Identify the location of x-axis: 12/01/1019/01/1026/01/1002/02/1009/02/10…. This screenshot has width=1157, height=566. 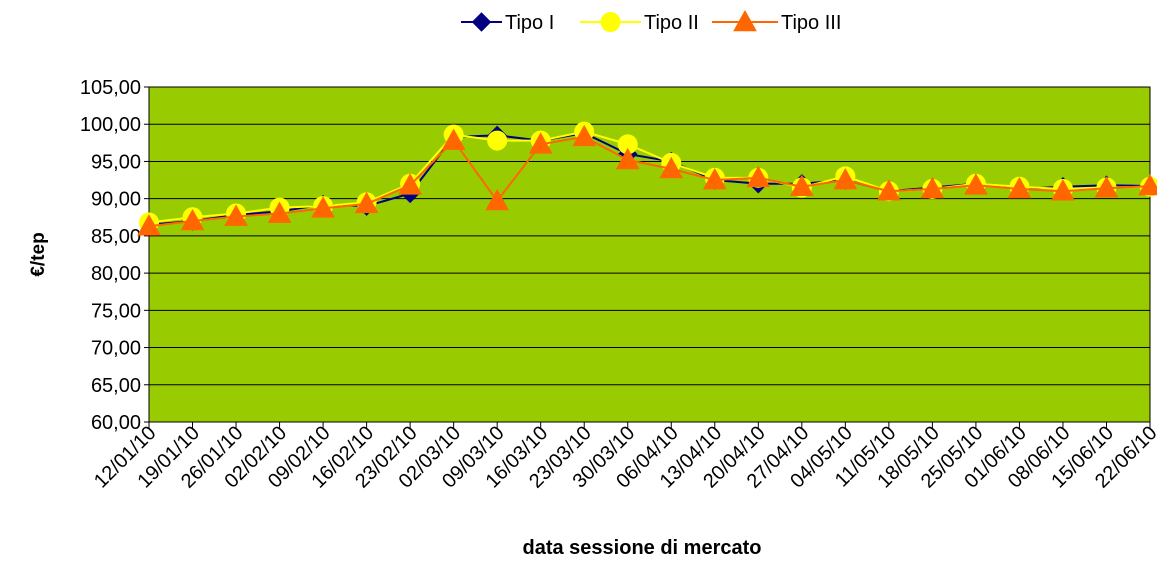
(623, 457).